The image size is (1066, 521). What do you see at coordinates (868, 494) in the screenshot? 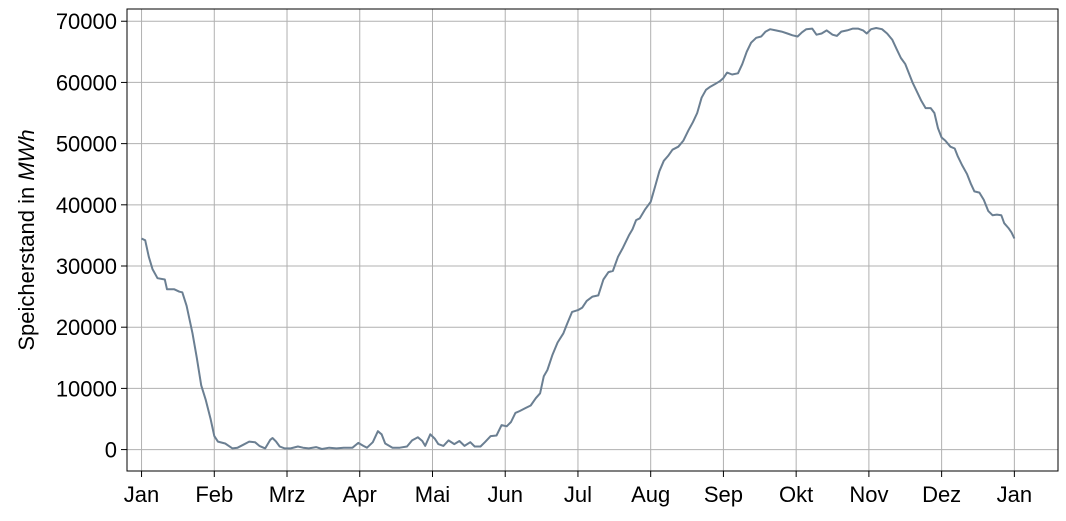
I see `x-tick-label: Nov` at bounding box center [868, 494].